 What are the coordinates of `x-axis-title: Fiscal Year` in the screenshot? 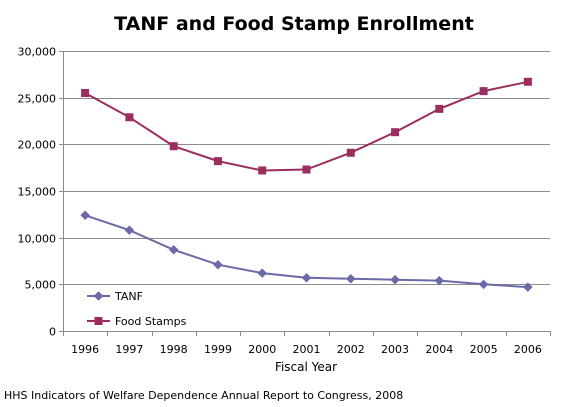 It's located at (306, 367).